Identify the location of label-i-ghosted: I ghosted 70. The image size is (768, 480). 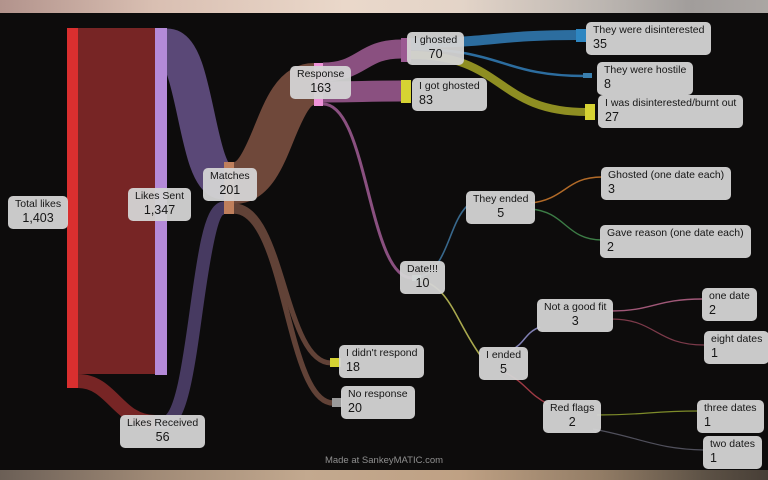
(436, 49).